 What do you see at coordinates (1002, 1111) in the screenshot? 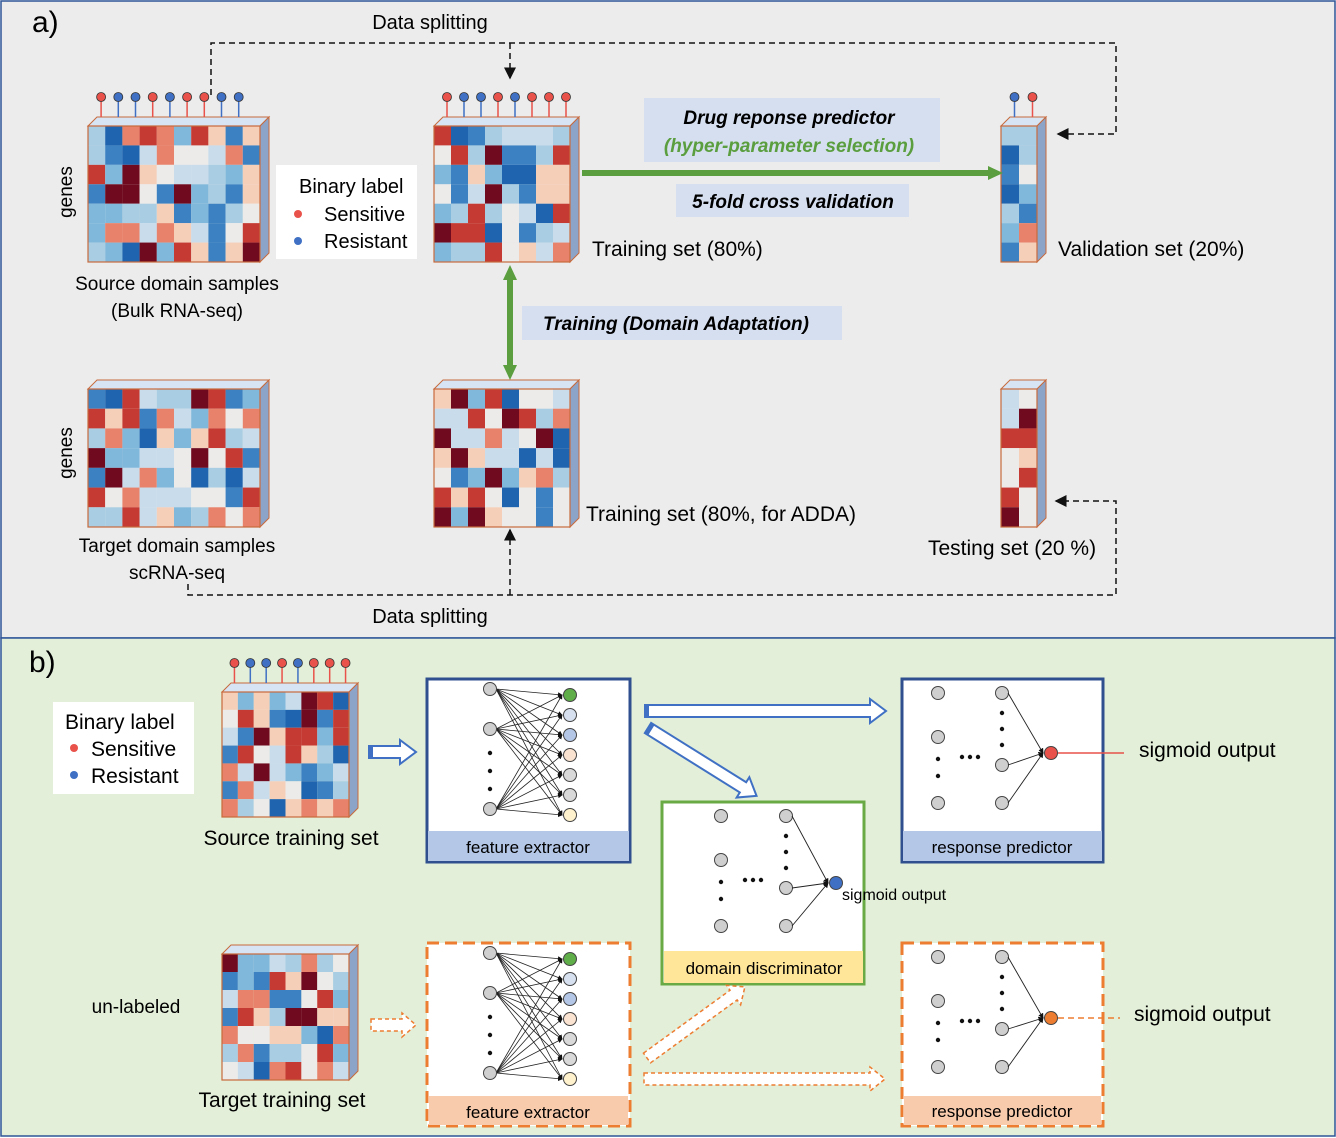
I see `response-predictor-bottom-label: response predictor` at bounding box center [1002, 1111].